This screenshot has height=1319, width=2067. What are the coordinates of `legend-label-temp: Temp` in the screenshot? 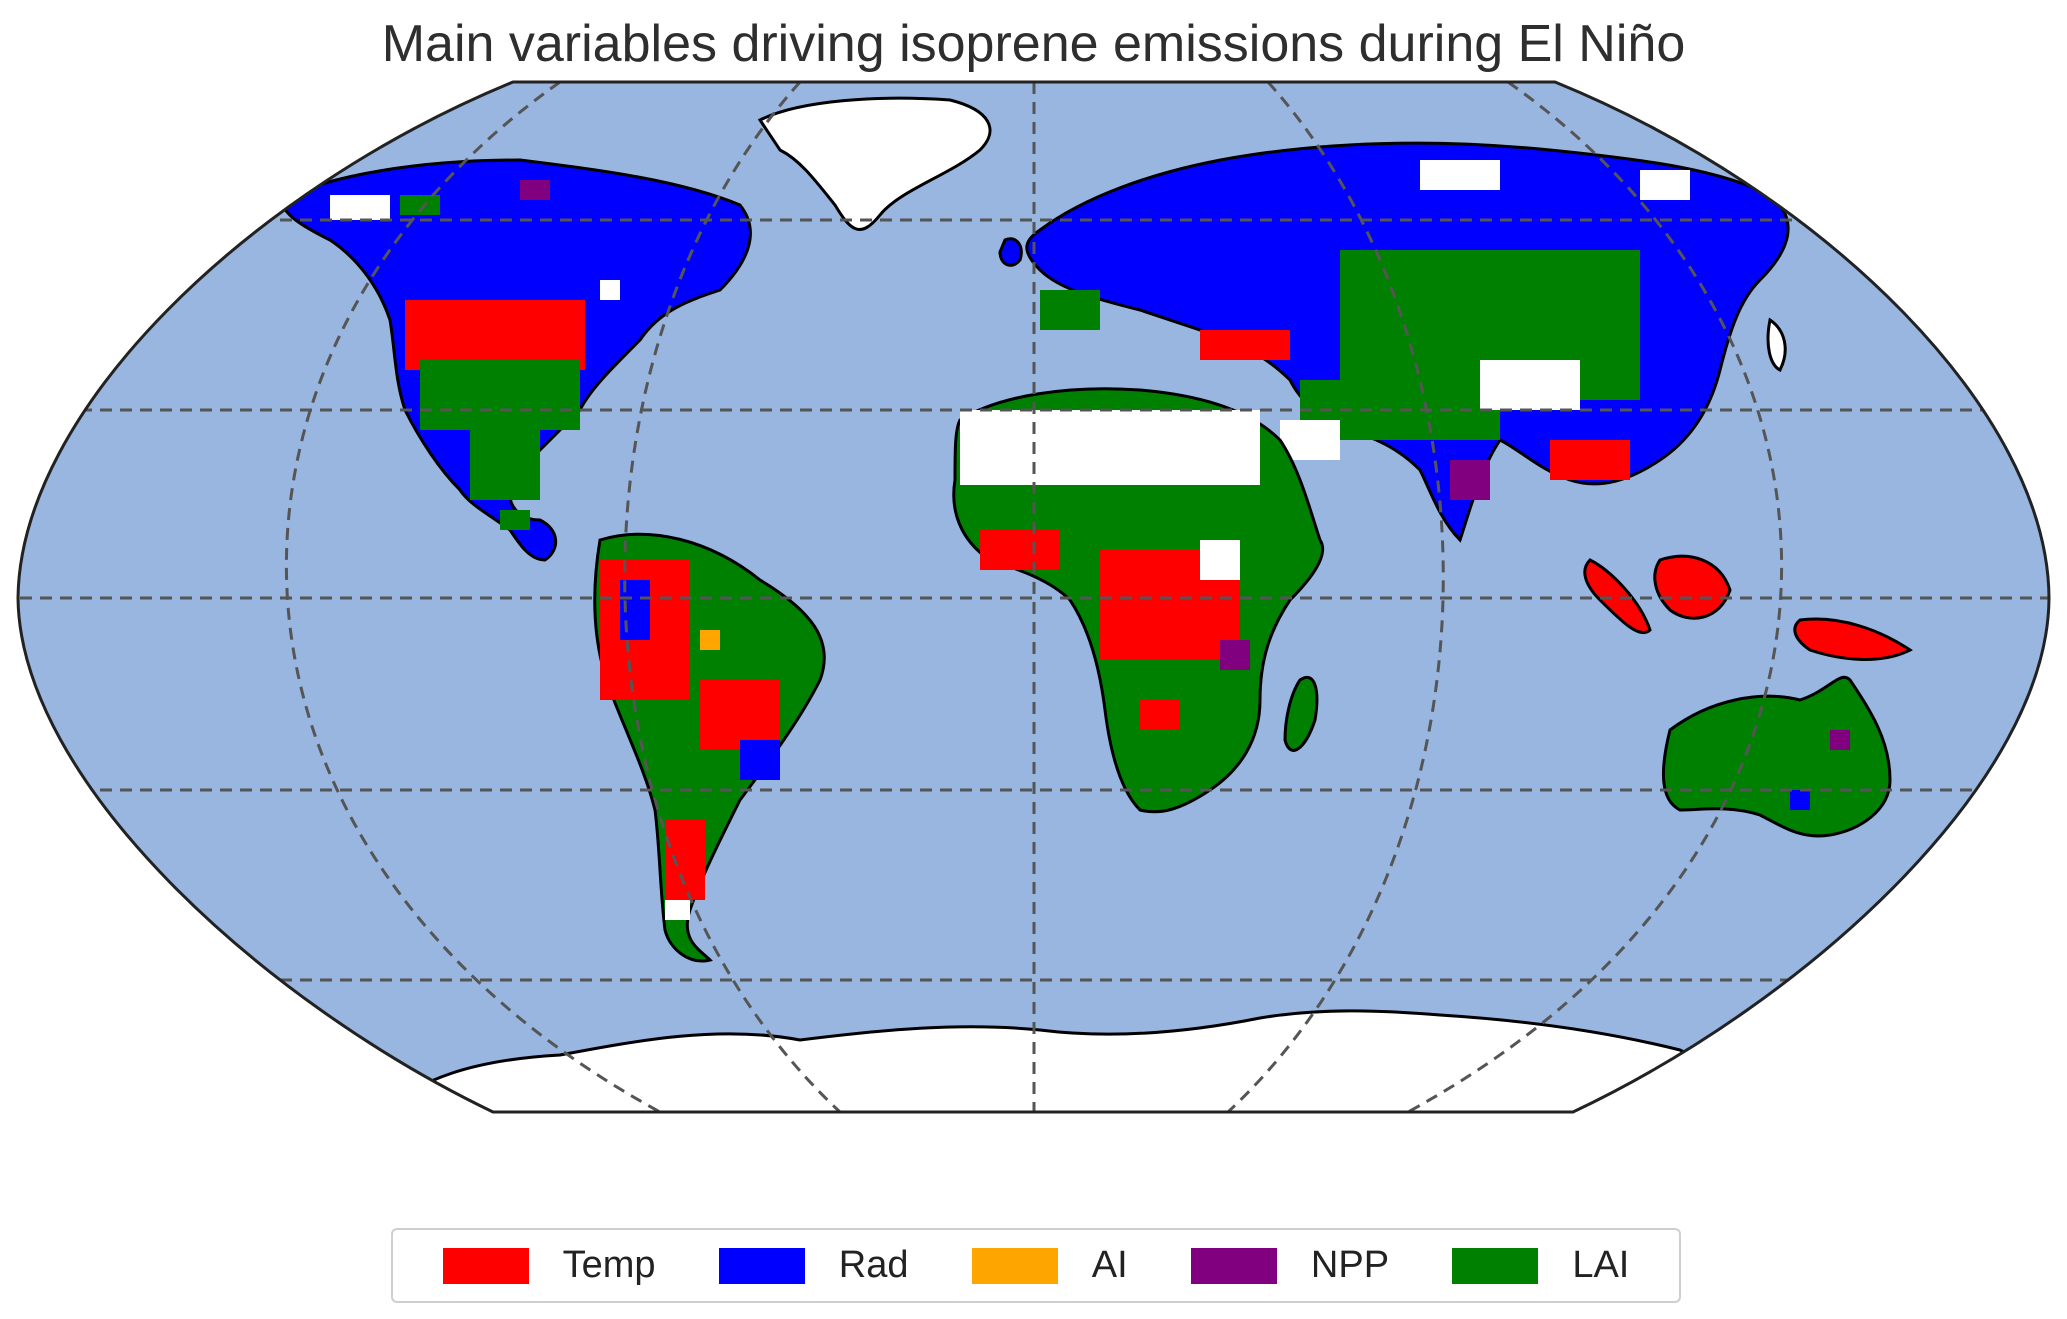 It's located at (609, 1265).